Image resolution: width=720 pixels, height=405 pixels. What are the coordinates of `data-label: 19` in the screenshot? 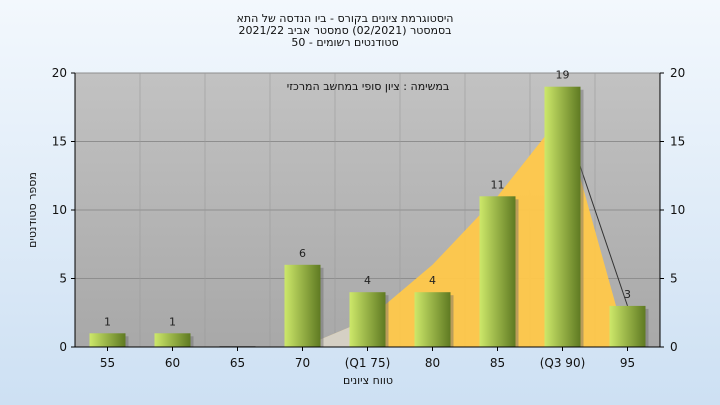 It's located at (563, 75).